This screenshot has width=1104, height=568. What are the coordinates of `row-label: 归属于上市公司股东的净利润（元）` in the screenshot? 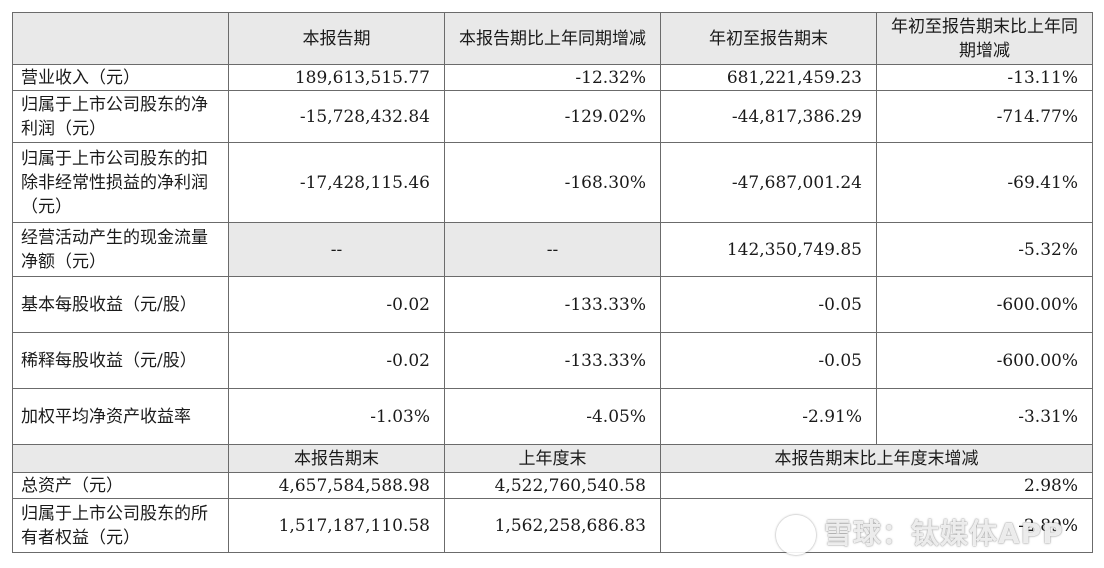 It's located at (120, 116).